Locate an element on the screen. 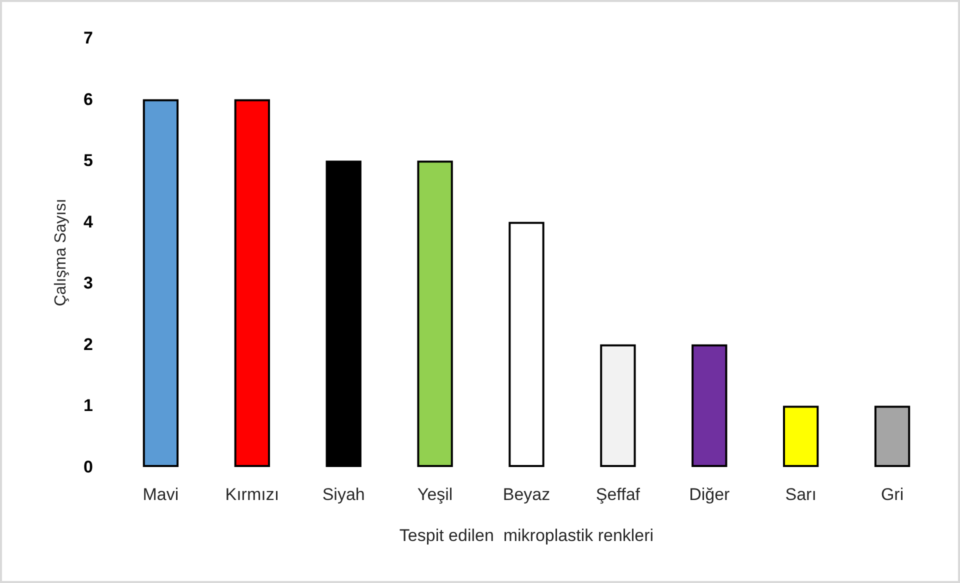 The width and height of the screenshot is (960, 583). x-tick-label: Kırmızı is located at coordinates (252, 494).